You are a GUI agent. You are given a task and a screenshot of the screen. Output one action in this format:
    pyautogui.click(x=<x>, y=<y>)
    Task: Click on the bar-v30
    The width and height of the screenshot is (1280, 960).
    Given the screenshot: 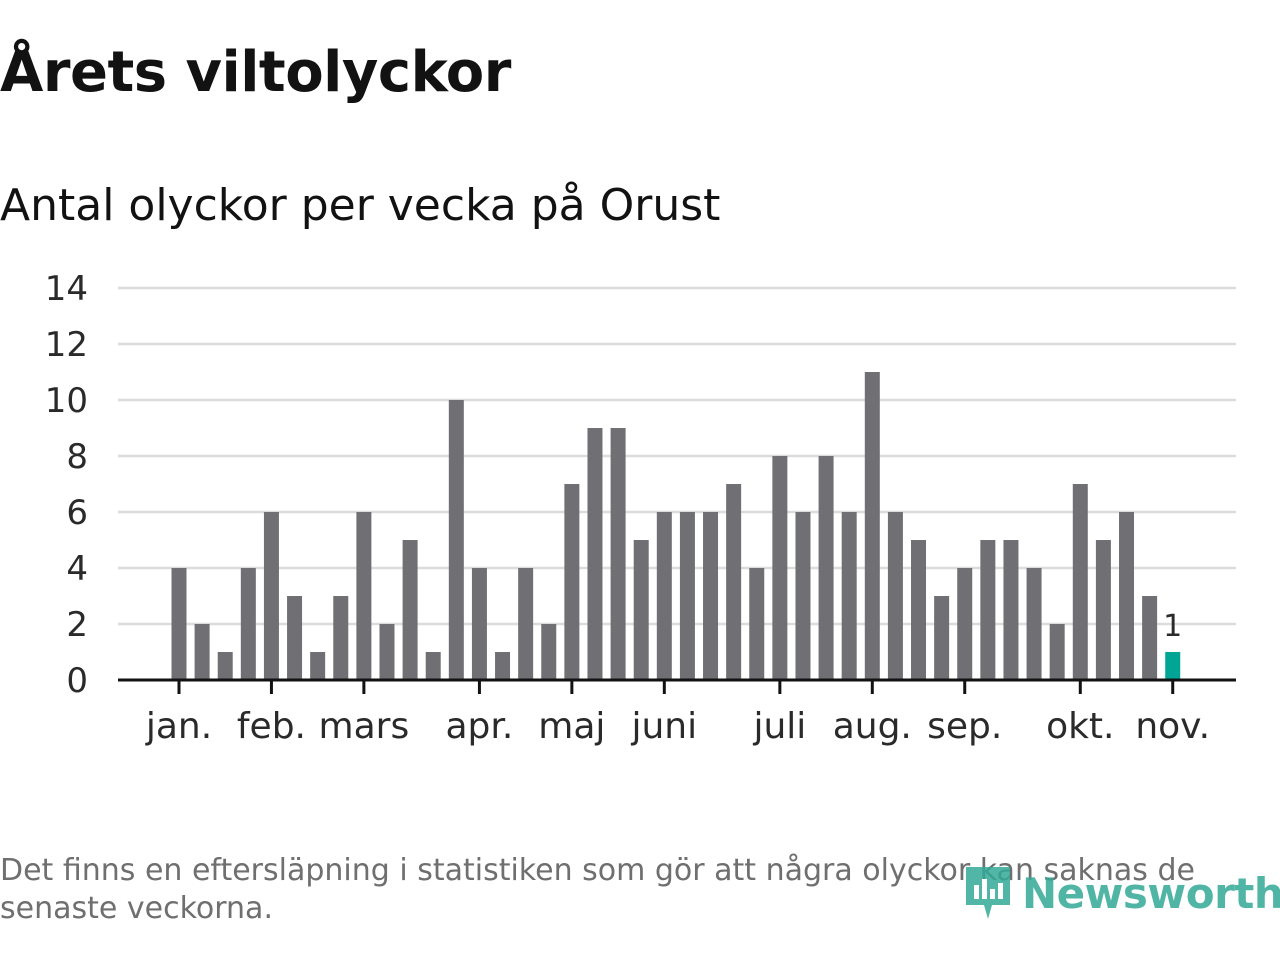 What is the action you would take?
    pyautogui.click(x=849, y=596)
    